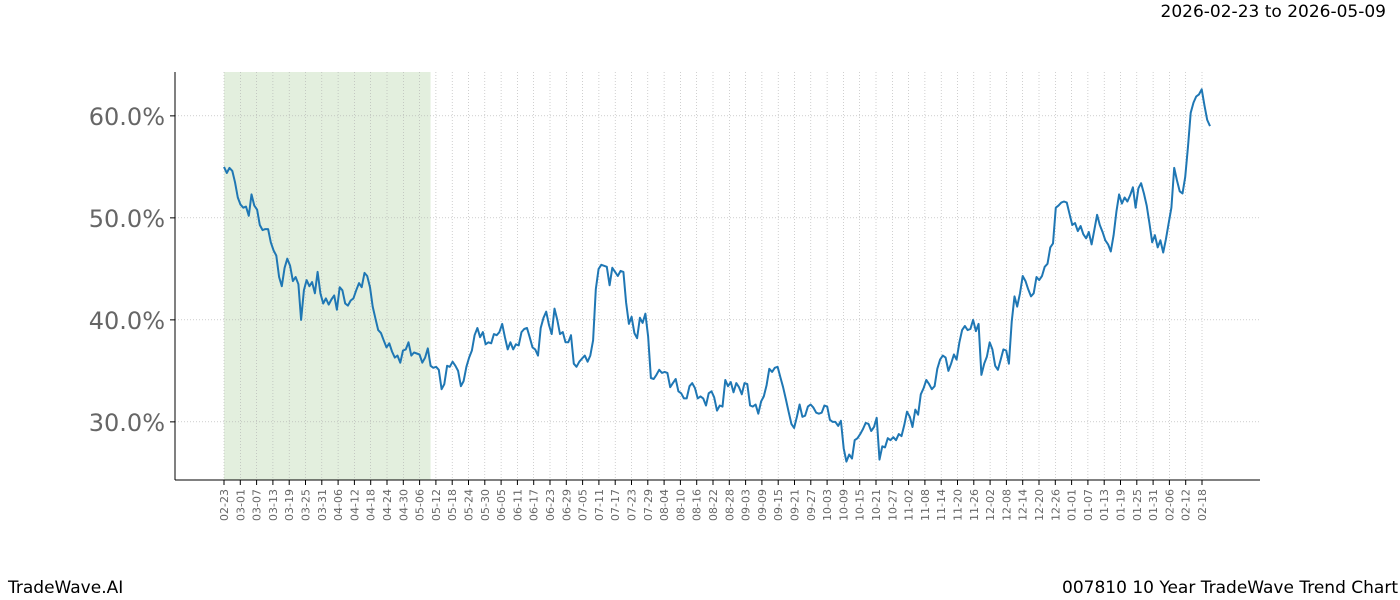  Describe the element at coordinates (354, 505) in the screenshot. I see `x-tick-label: 04-12` at that location.